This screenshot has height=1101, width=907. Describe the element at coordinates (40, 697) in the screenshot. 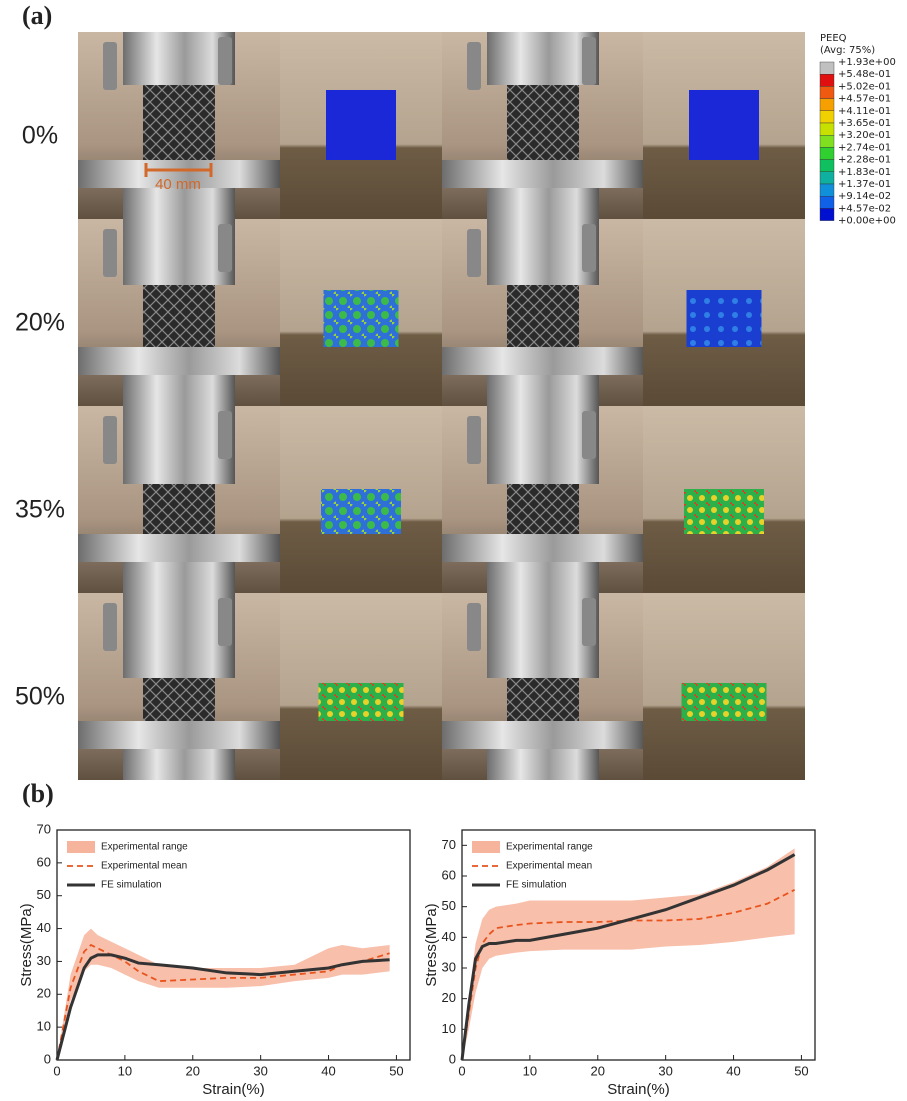

I see `strain-label: 50%` at that location.